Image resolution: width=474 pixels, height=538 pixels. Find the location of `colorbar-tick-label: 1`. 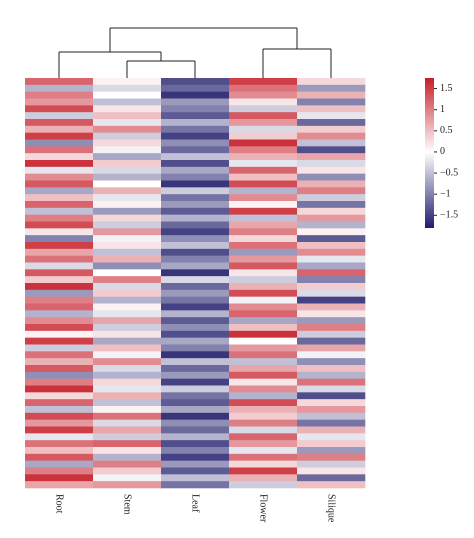

colorbar-tick-label: 1 is located at coordinates (442, 109).